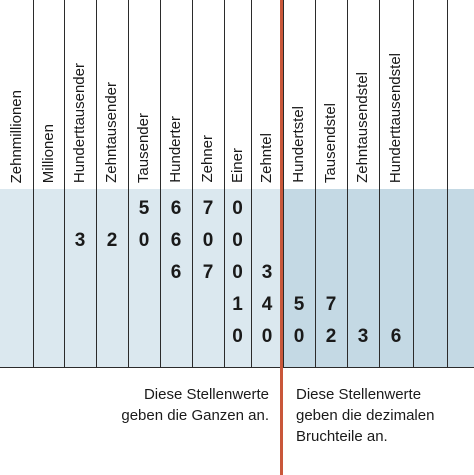  What do you see at coordinates (207, 159) in the screenshot?
I see `column-header: Zehner` at bounding box center [207, 159].